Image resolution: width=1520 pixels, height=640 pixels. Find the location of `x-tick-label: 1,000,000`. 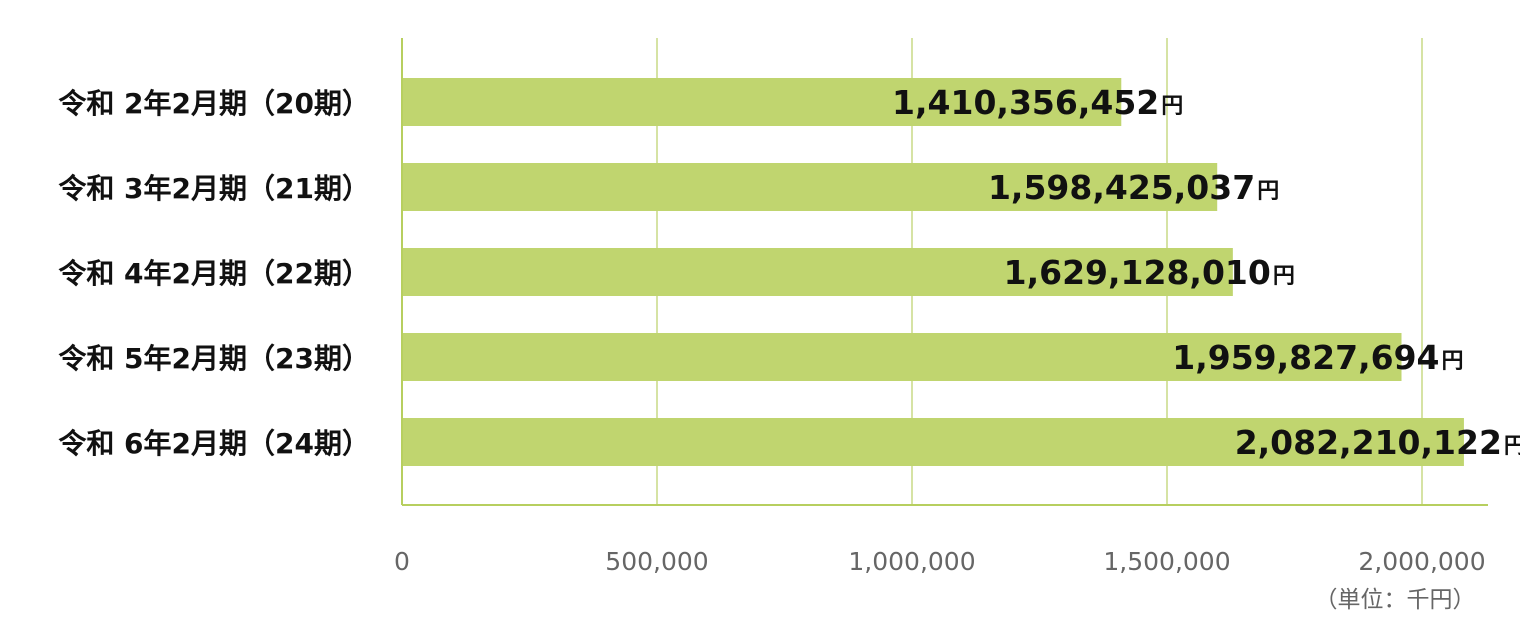

x-tick-label: 1,000,000 is located at coordinates (911, 561).